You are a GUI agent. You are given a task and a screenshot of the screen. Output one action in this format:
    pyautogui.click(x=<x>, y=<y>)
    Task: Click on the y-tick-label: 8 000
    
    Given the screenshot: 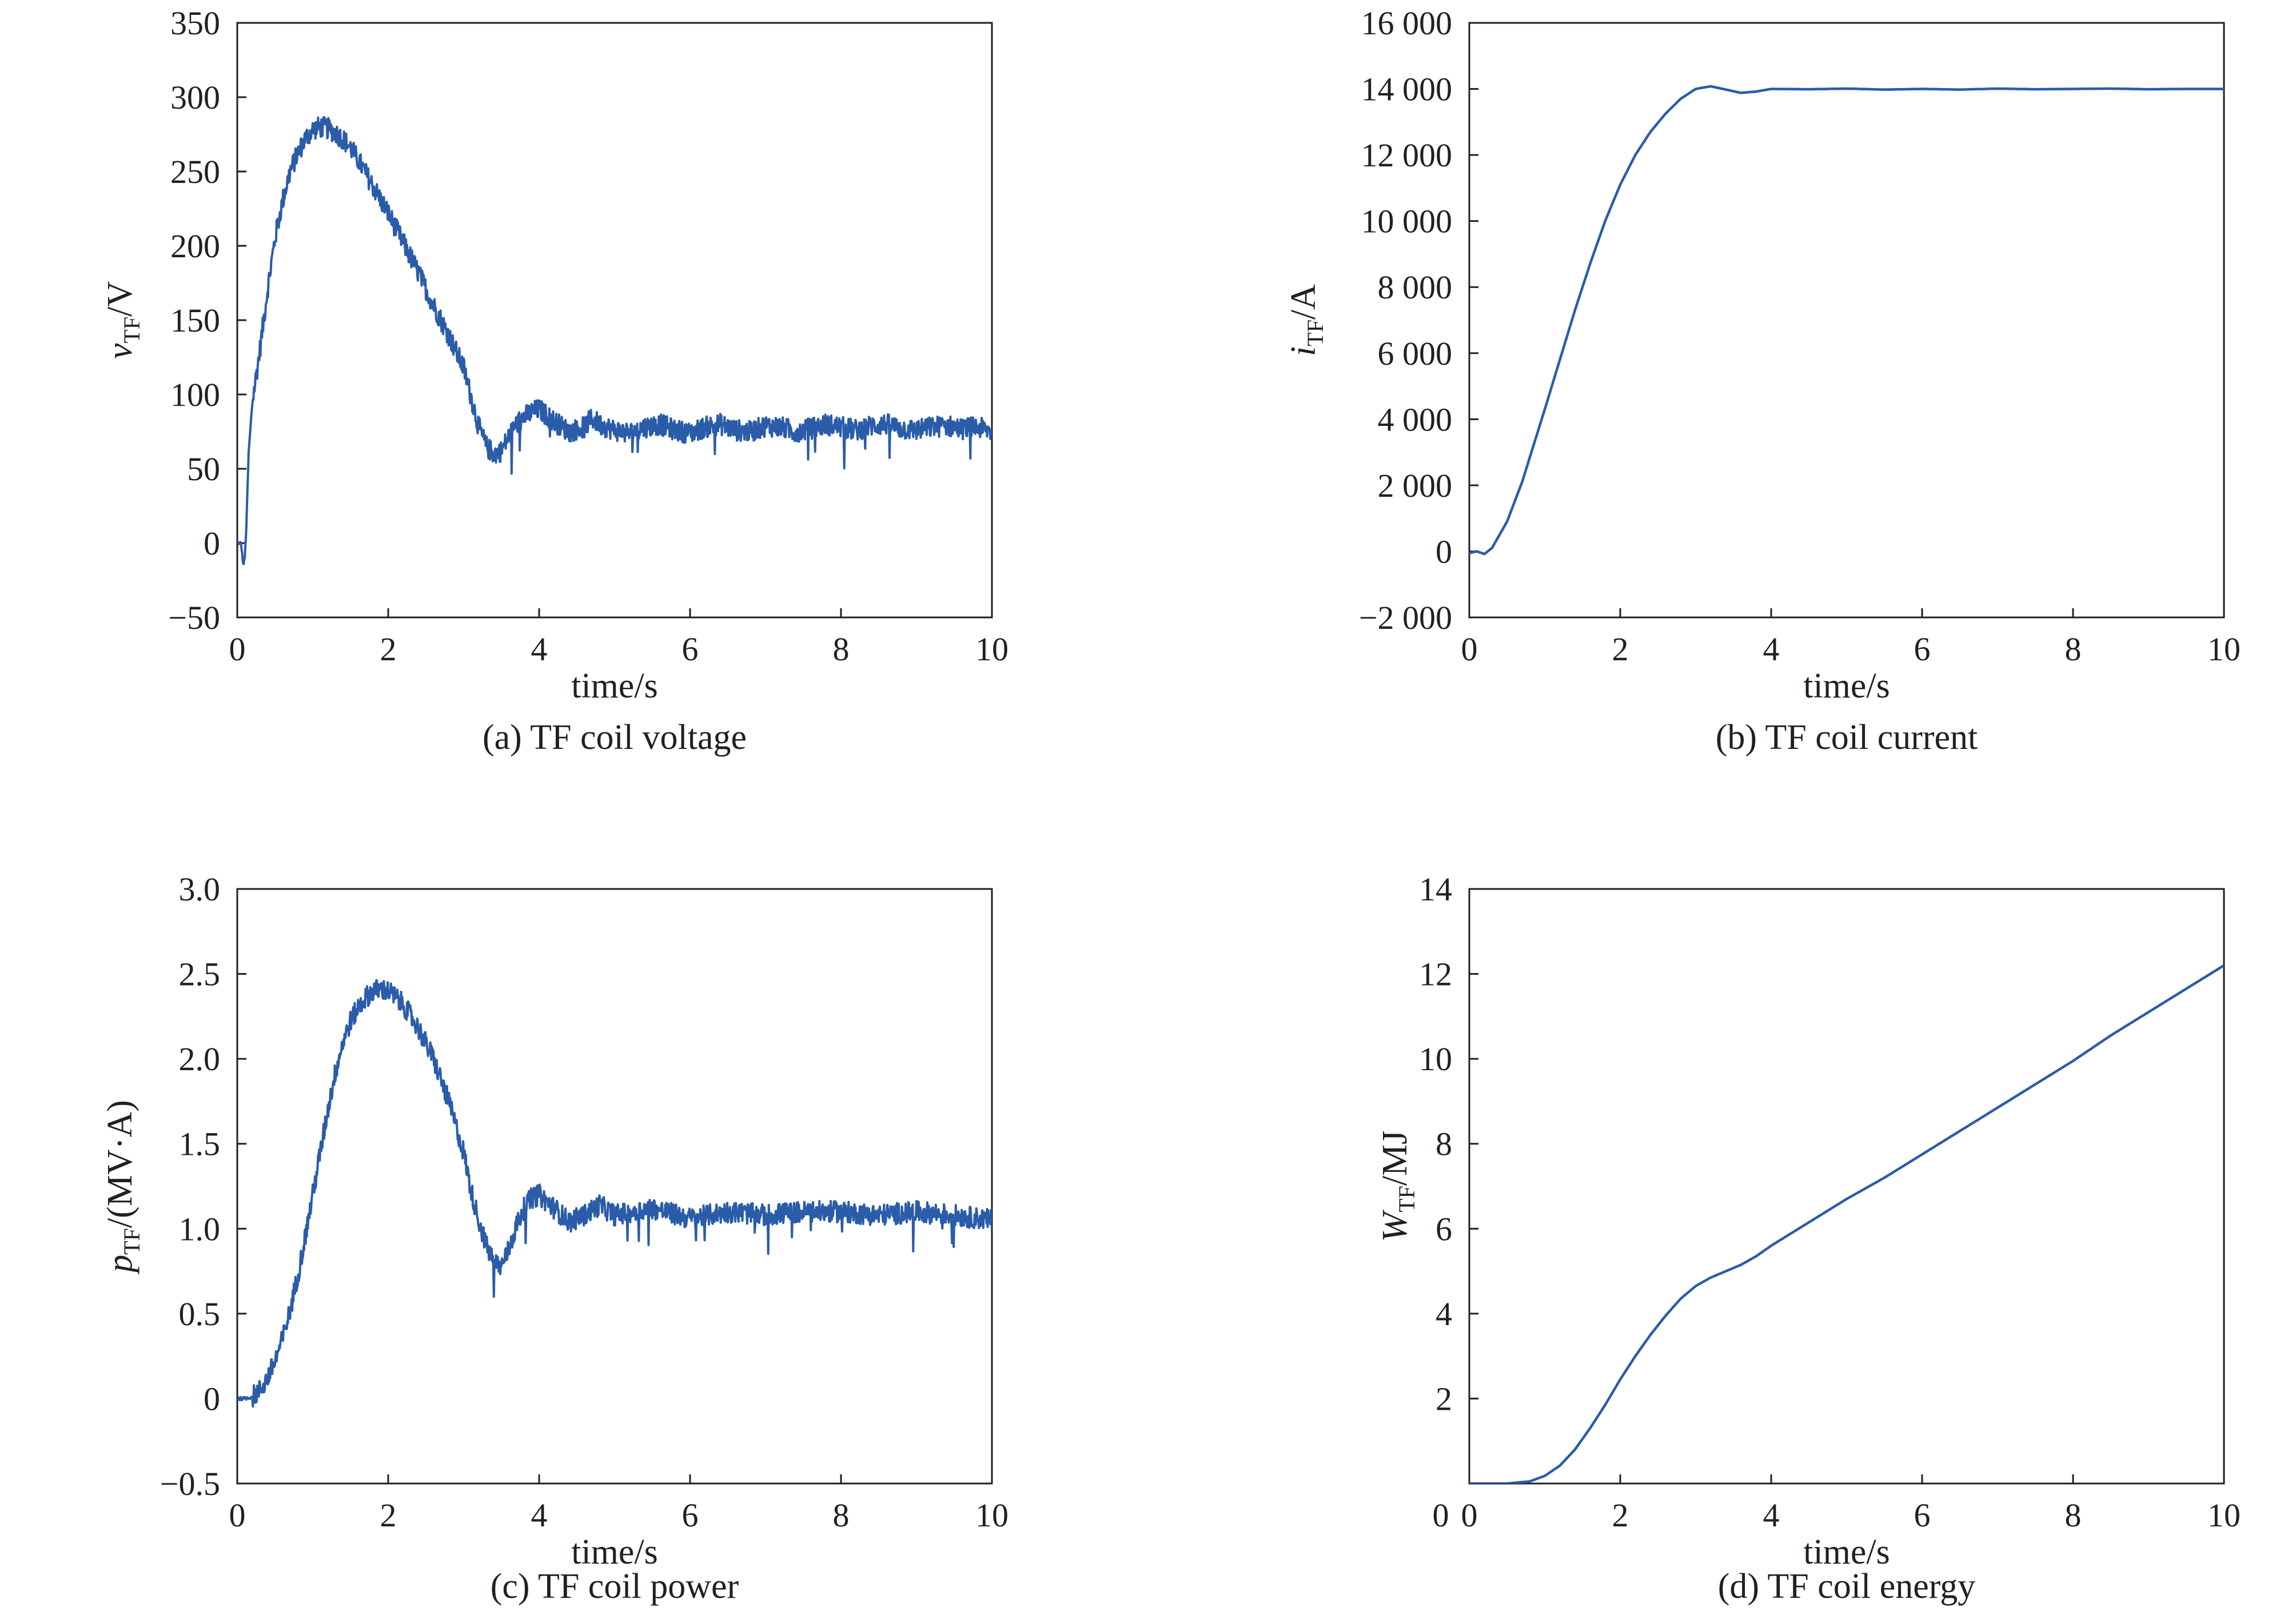 What is the action you would take?
    pyautogui.click(x=1416, y=287)
    